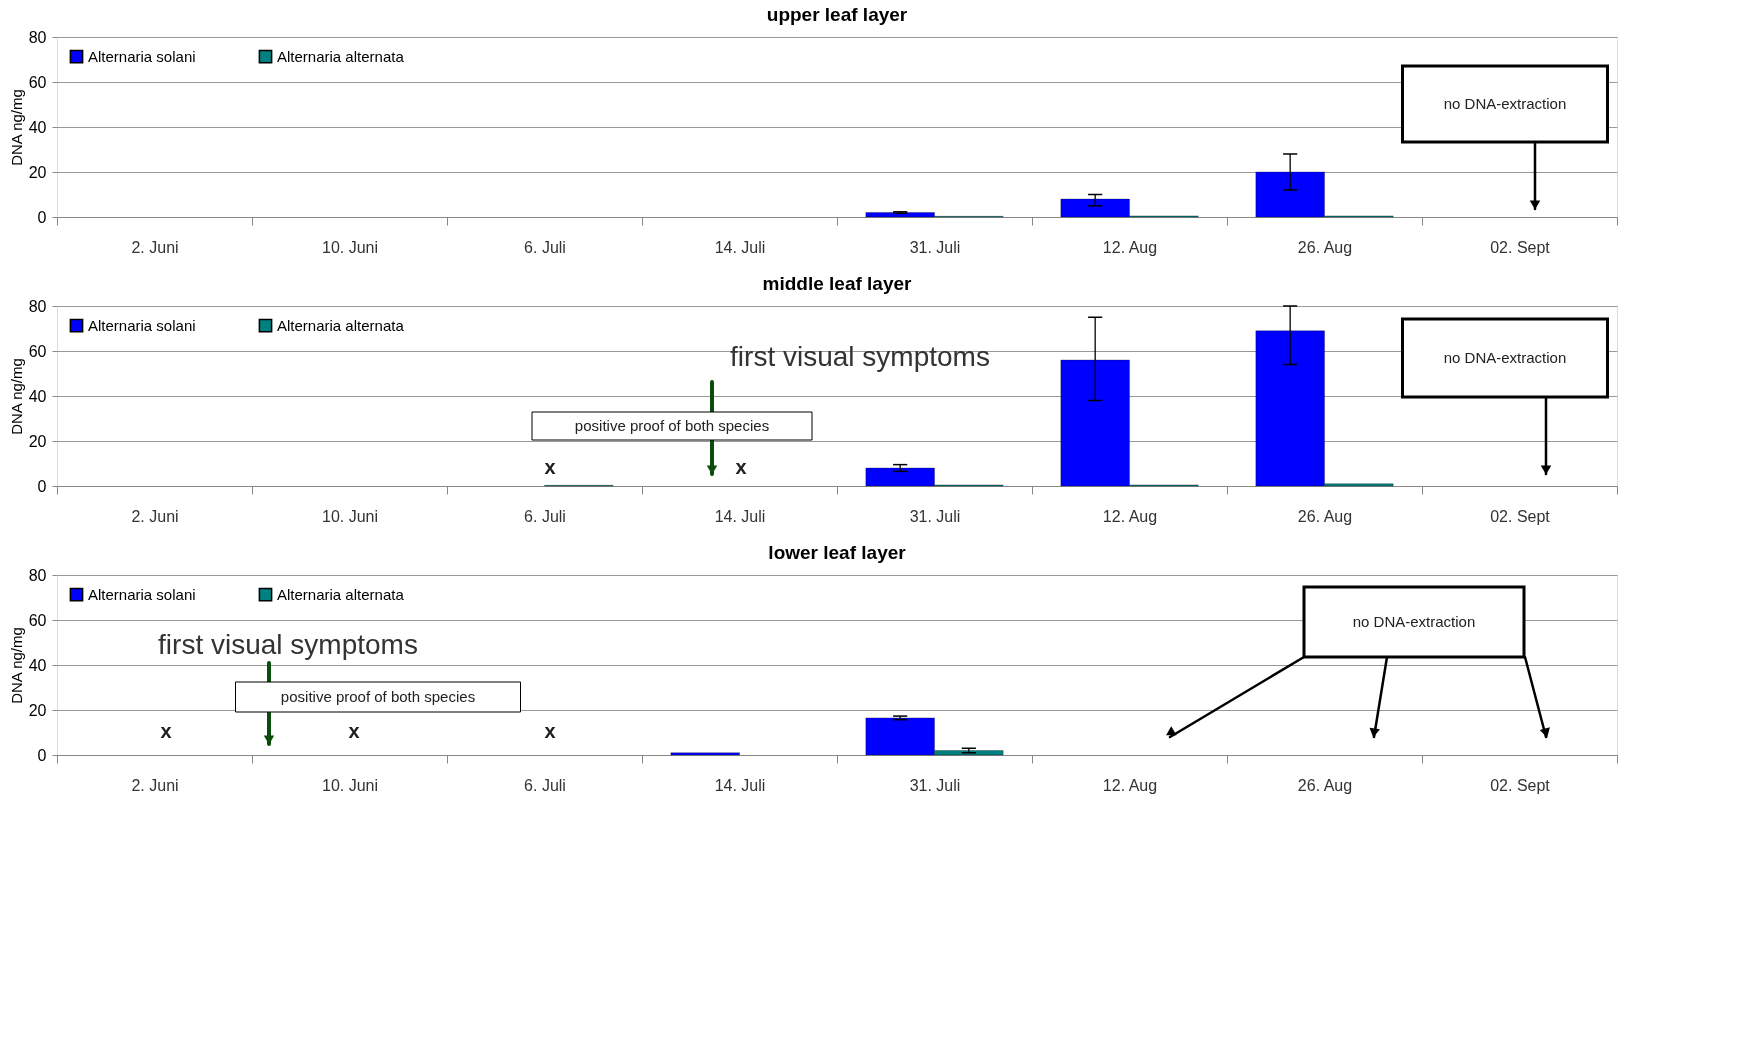 The image size is (1751, 1064). What do you see at coordinates (837, 283) in the screenshot?
I see `chart-title: middle leaf layer` at bounding box center [837, 283].